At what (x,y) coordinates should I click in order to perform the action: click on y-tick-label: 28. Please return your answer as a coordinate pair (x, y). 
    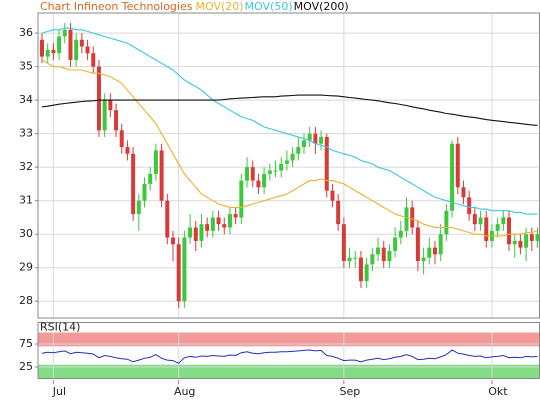
    Looking at the image, I should click on (26, 300).